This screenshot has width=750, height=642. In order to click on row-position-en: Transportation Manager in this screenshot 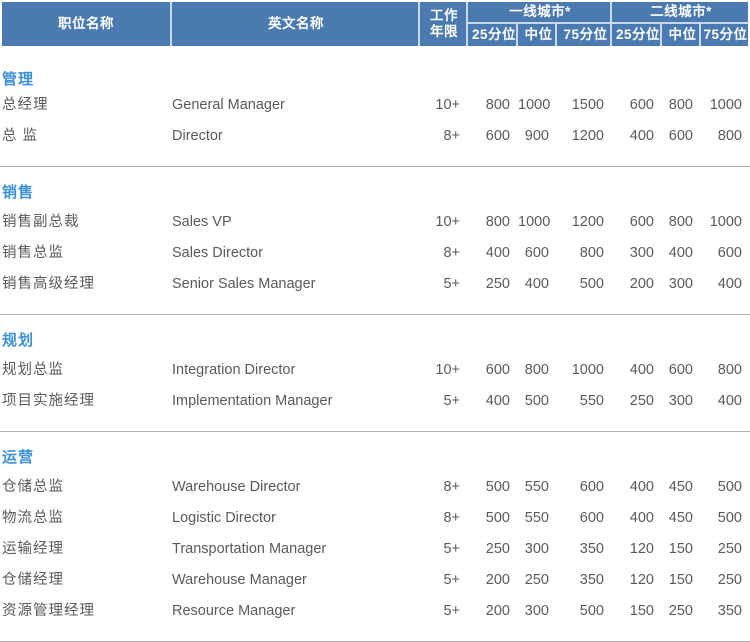, I will do `click(249, 549)`.